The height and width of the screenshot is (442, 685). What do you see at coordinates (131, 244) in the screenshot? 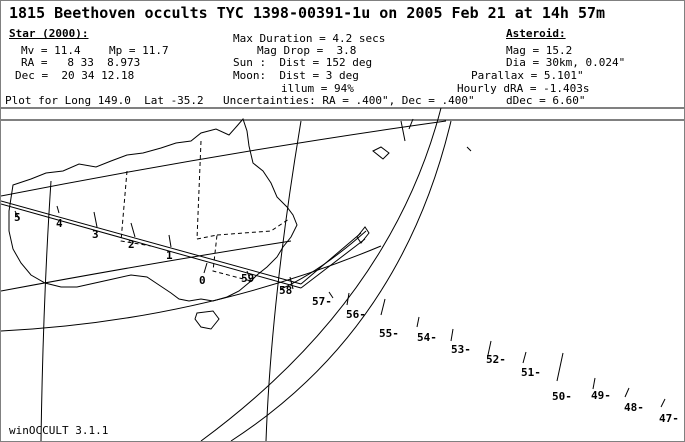
I see `path-time-label: 2` at bounding box center [131, 244].